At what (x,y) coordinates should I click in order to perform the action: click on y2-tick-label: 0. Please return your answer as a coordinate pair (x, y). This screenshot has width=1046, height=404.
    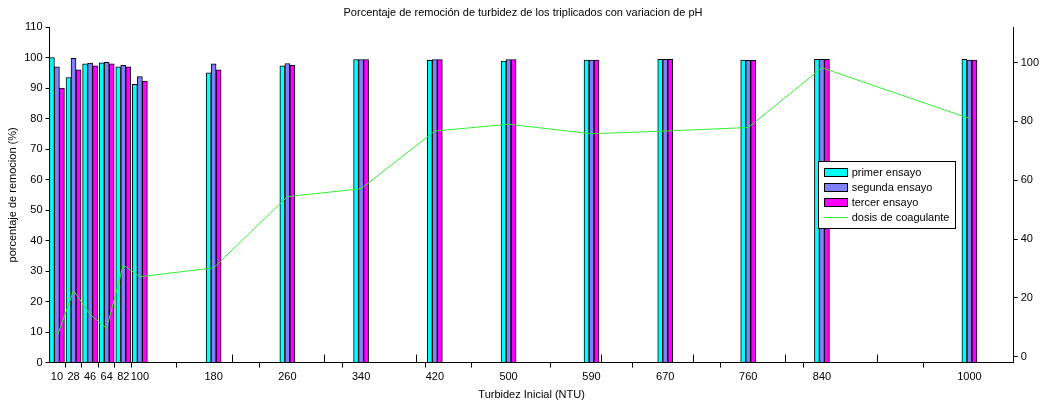
    Looking at the image, I should click on (1023, 355).